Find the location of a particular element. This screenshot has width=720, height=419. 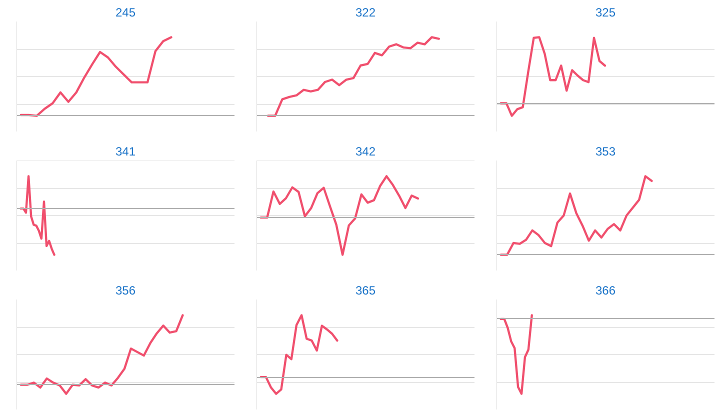

chart-title: 325 is located at coordinates (605, 13).